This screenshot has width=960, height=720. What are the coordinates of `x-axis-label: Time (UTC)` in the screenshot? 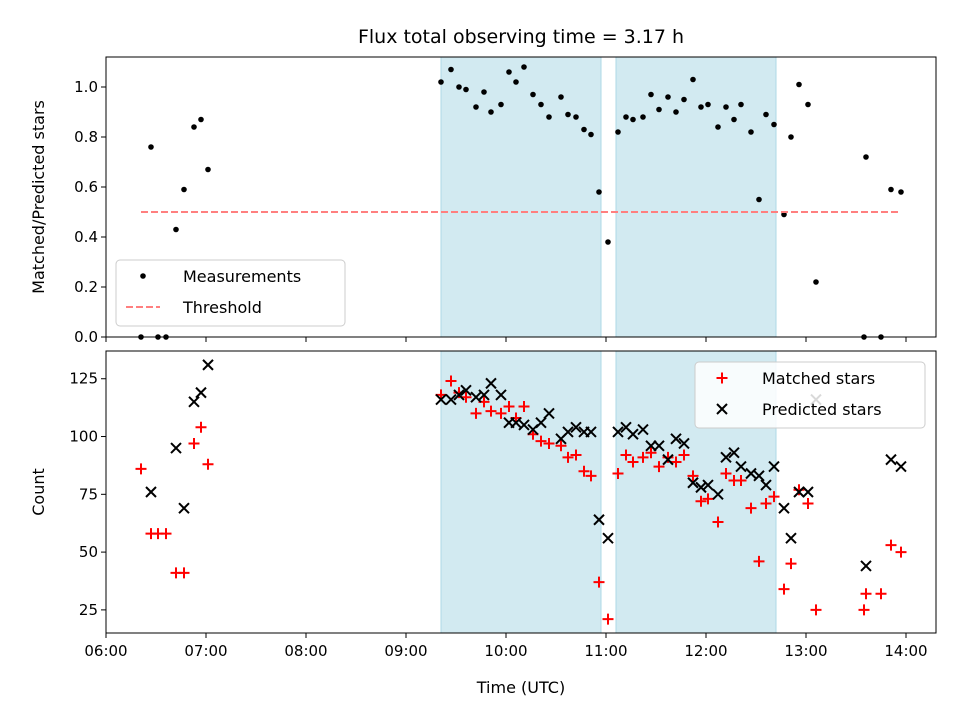 It's located at (520, 687).